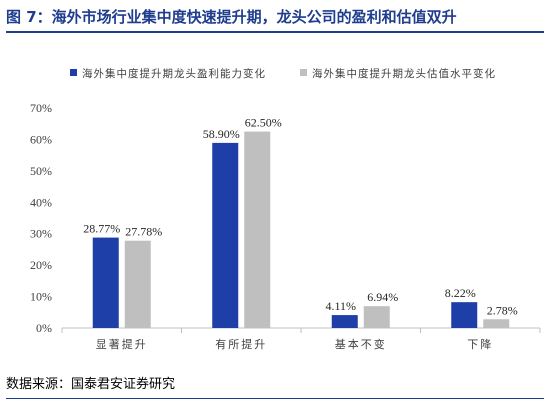 The height and width of the screenshot is (405, 550). I want to click on x-category-label: 有所提升, so click(241, 344).